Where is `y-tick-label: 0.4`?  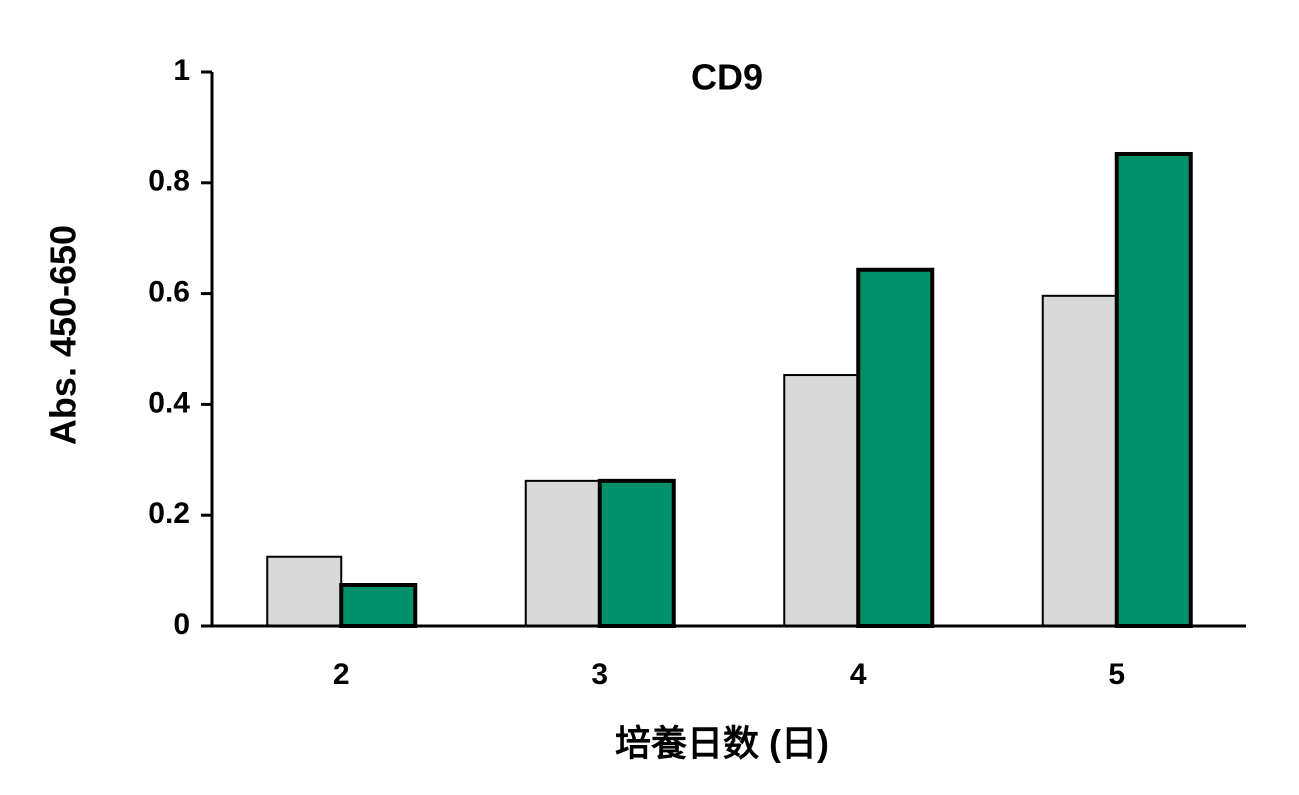
y-tick-label: 0.4 is located at coordinates (169, 402).